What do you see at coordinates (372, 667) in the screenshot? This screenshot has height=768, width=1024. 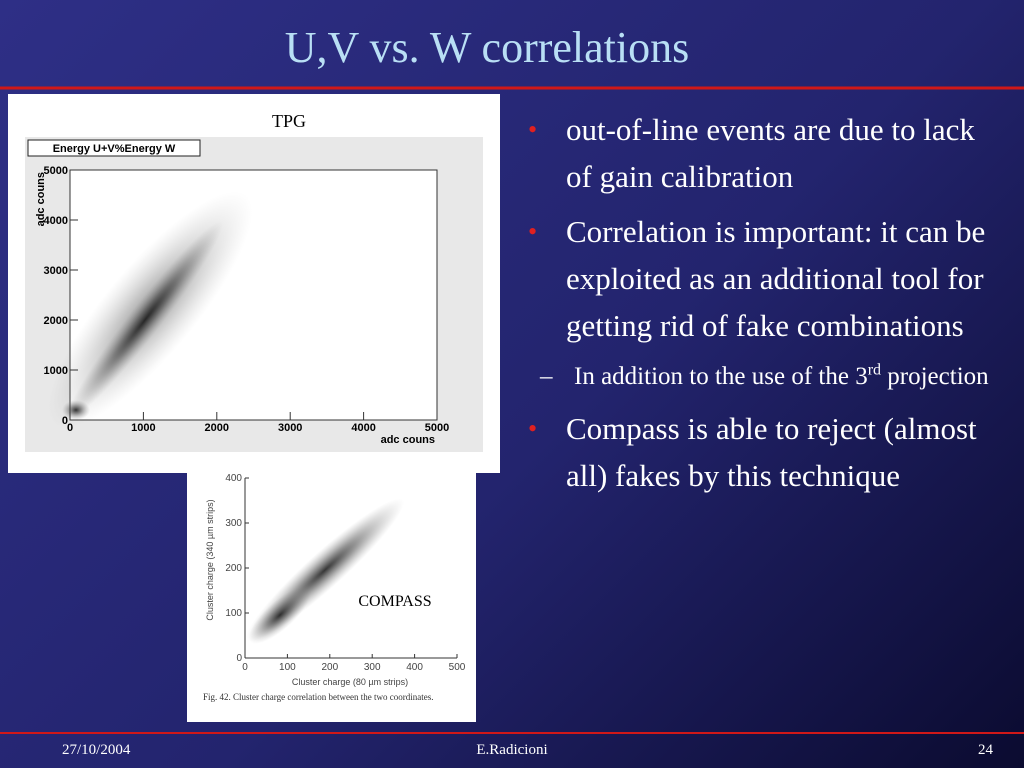 I see `x-tick-label: 300` at bounding box center [372, 667].